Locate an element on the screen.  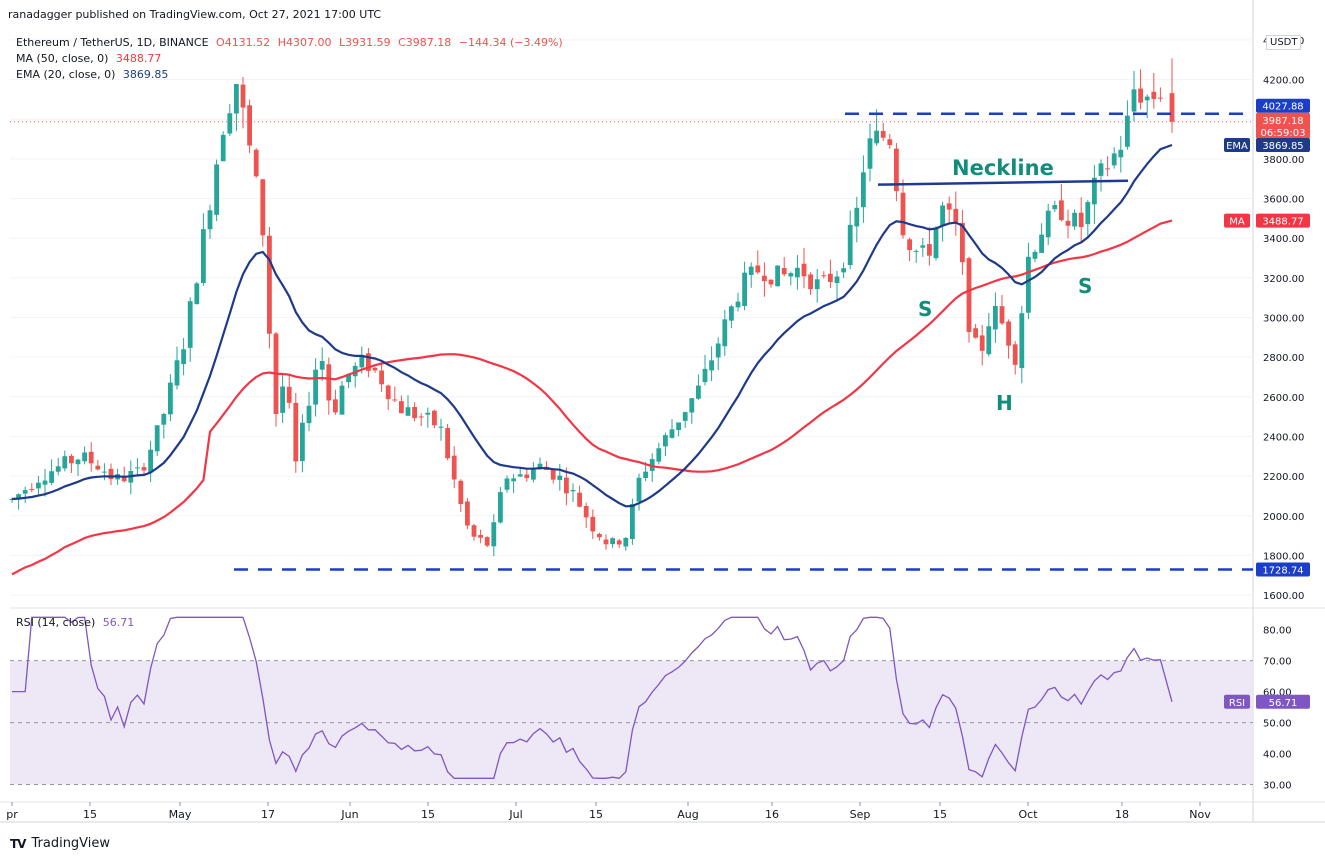
resistance-price-badge is located at coordinates (1283, 105).